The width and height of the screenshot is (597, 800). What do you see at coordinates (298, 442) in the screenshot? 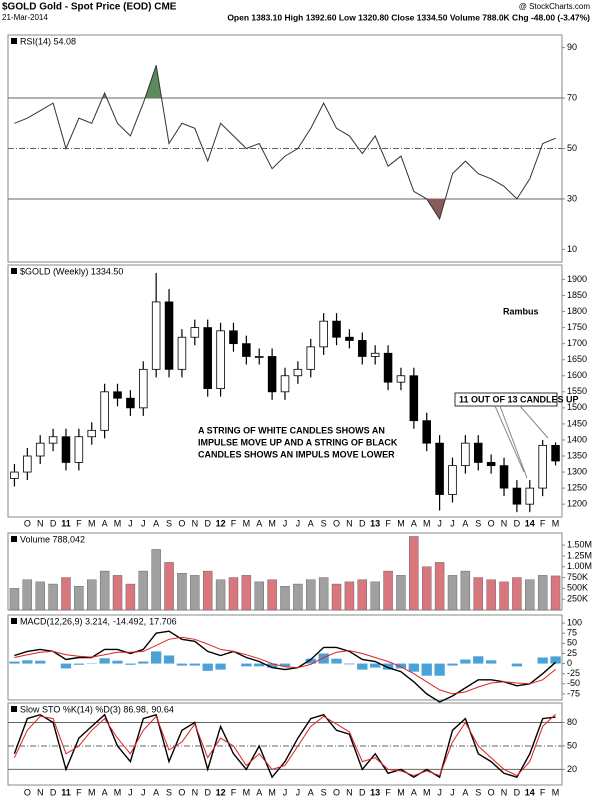
I see `annotation: IMPULSE MOVE UP AND A STRING OF BLACK` at bounding box center [298, 442].